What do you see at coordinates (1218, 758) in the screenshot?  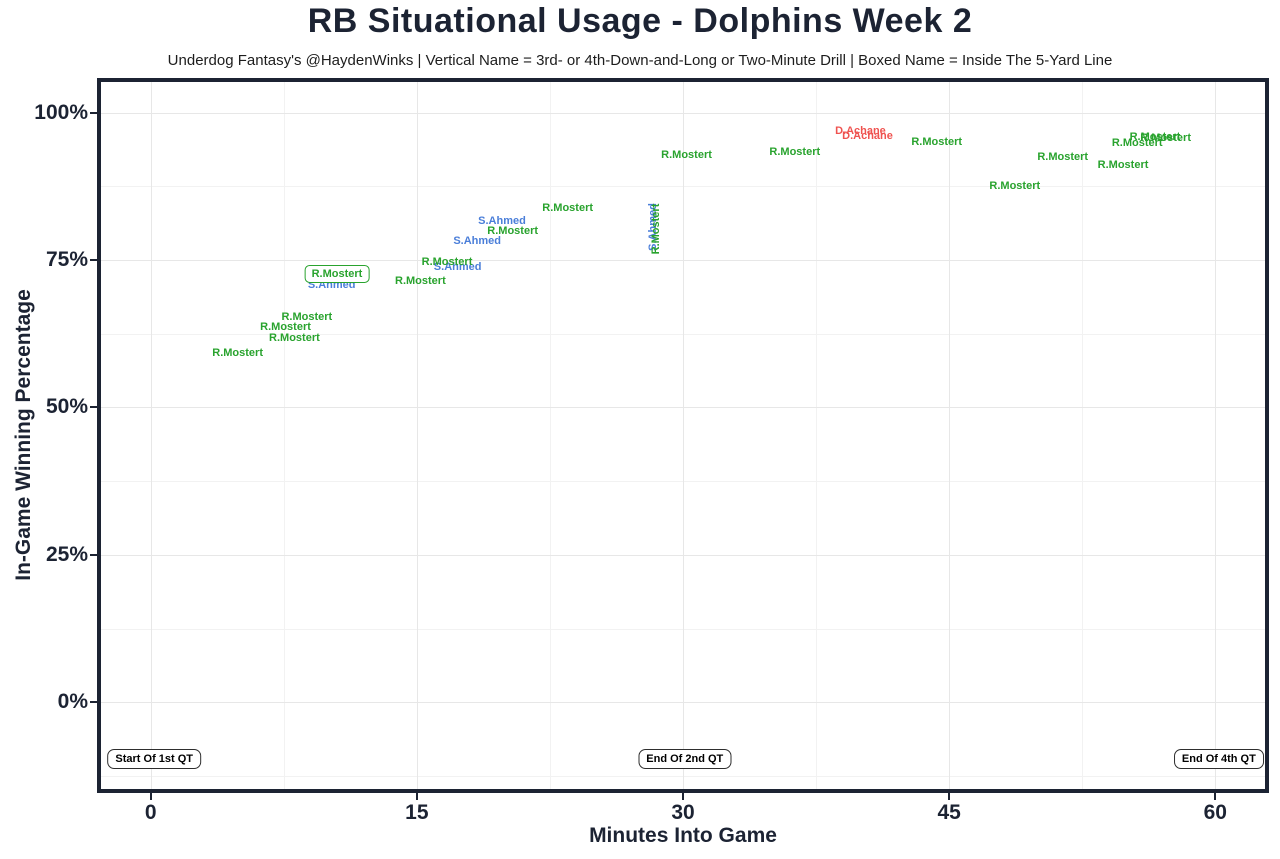 I see `annotation-end-of-4th-qt: End Of 4th QT` at bounding box center [1218, 758].